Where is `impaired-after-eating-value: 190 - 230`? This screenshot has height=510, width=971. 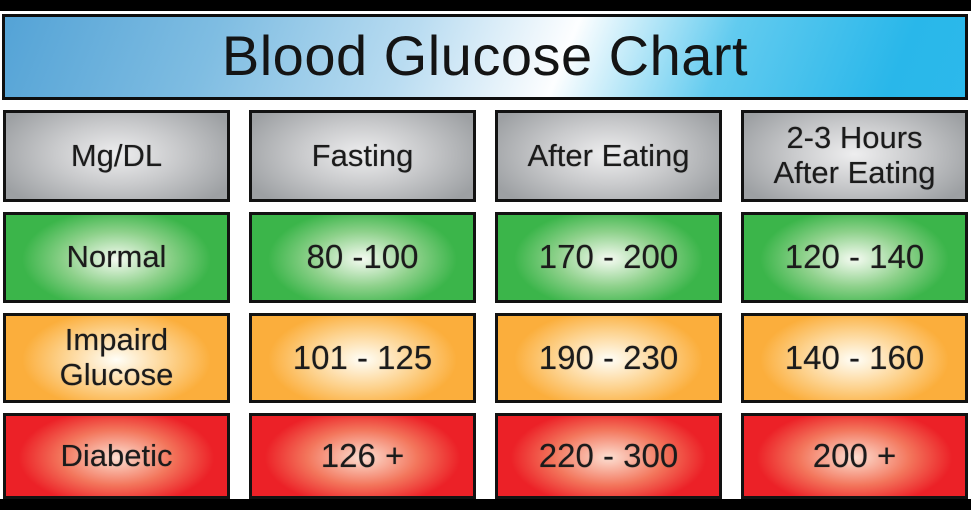
impaired-after-eating-value: 190 - 230 is located at coordinates (608, 358).